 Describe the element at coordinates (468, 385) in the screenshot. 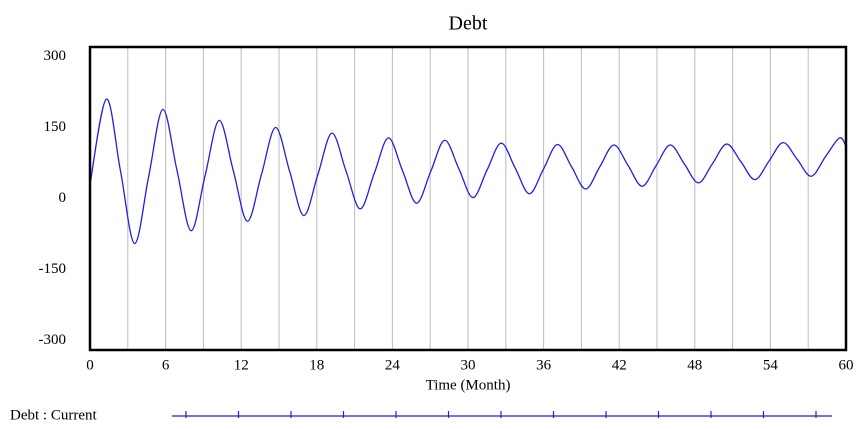

I see `x-axis-label: Time (Month)` at that location.